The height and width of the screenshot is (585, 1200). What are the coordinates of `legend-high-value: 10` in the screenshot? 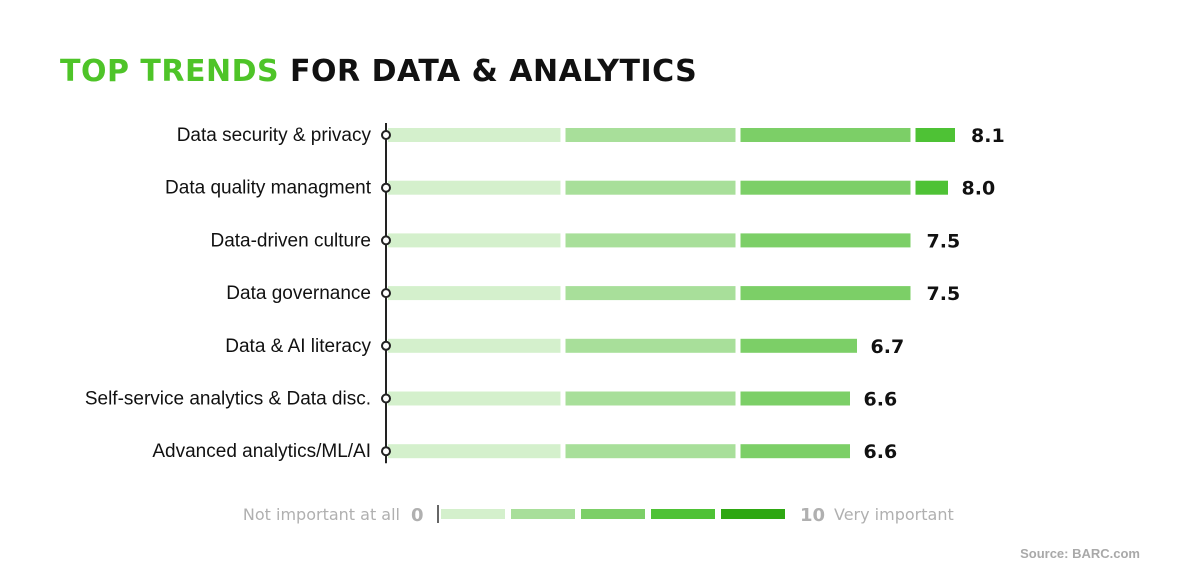 It's located at (812, 515).